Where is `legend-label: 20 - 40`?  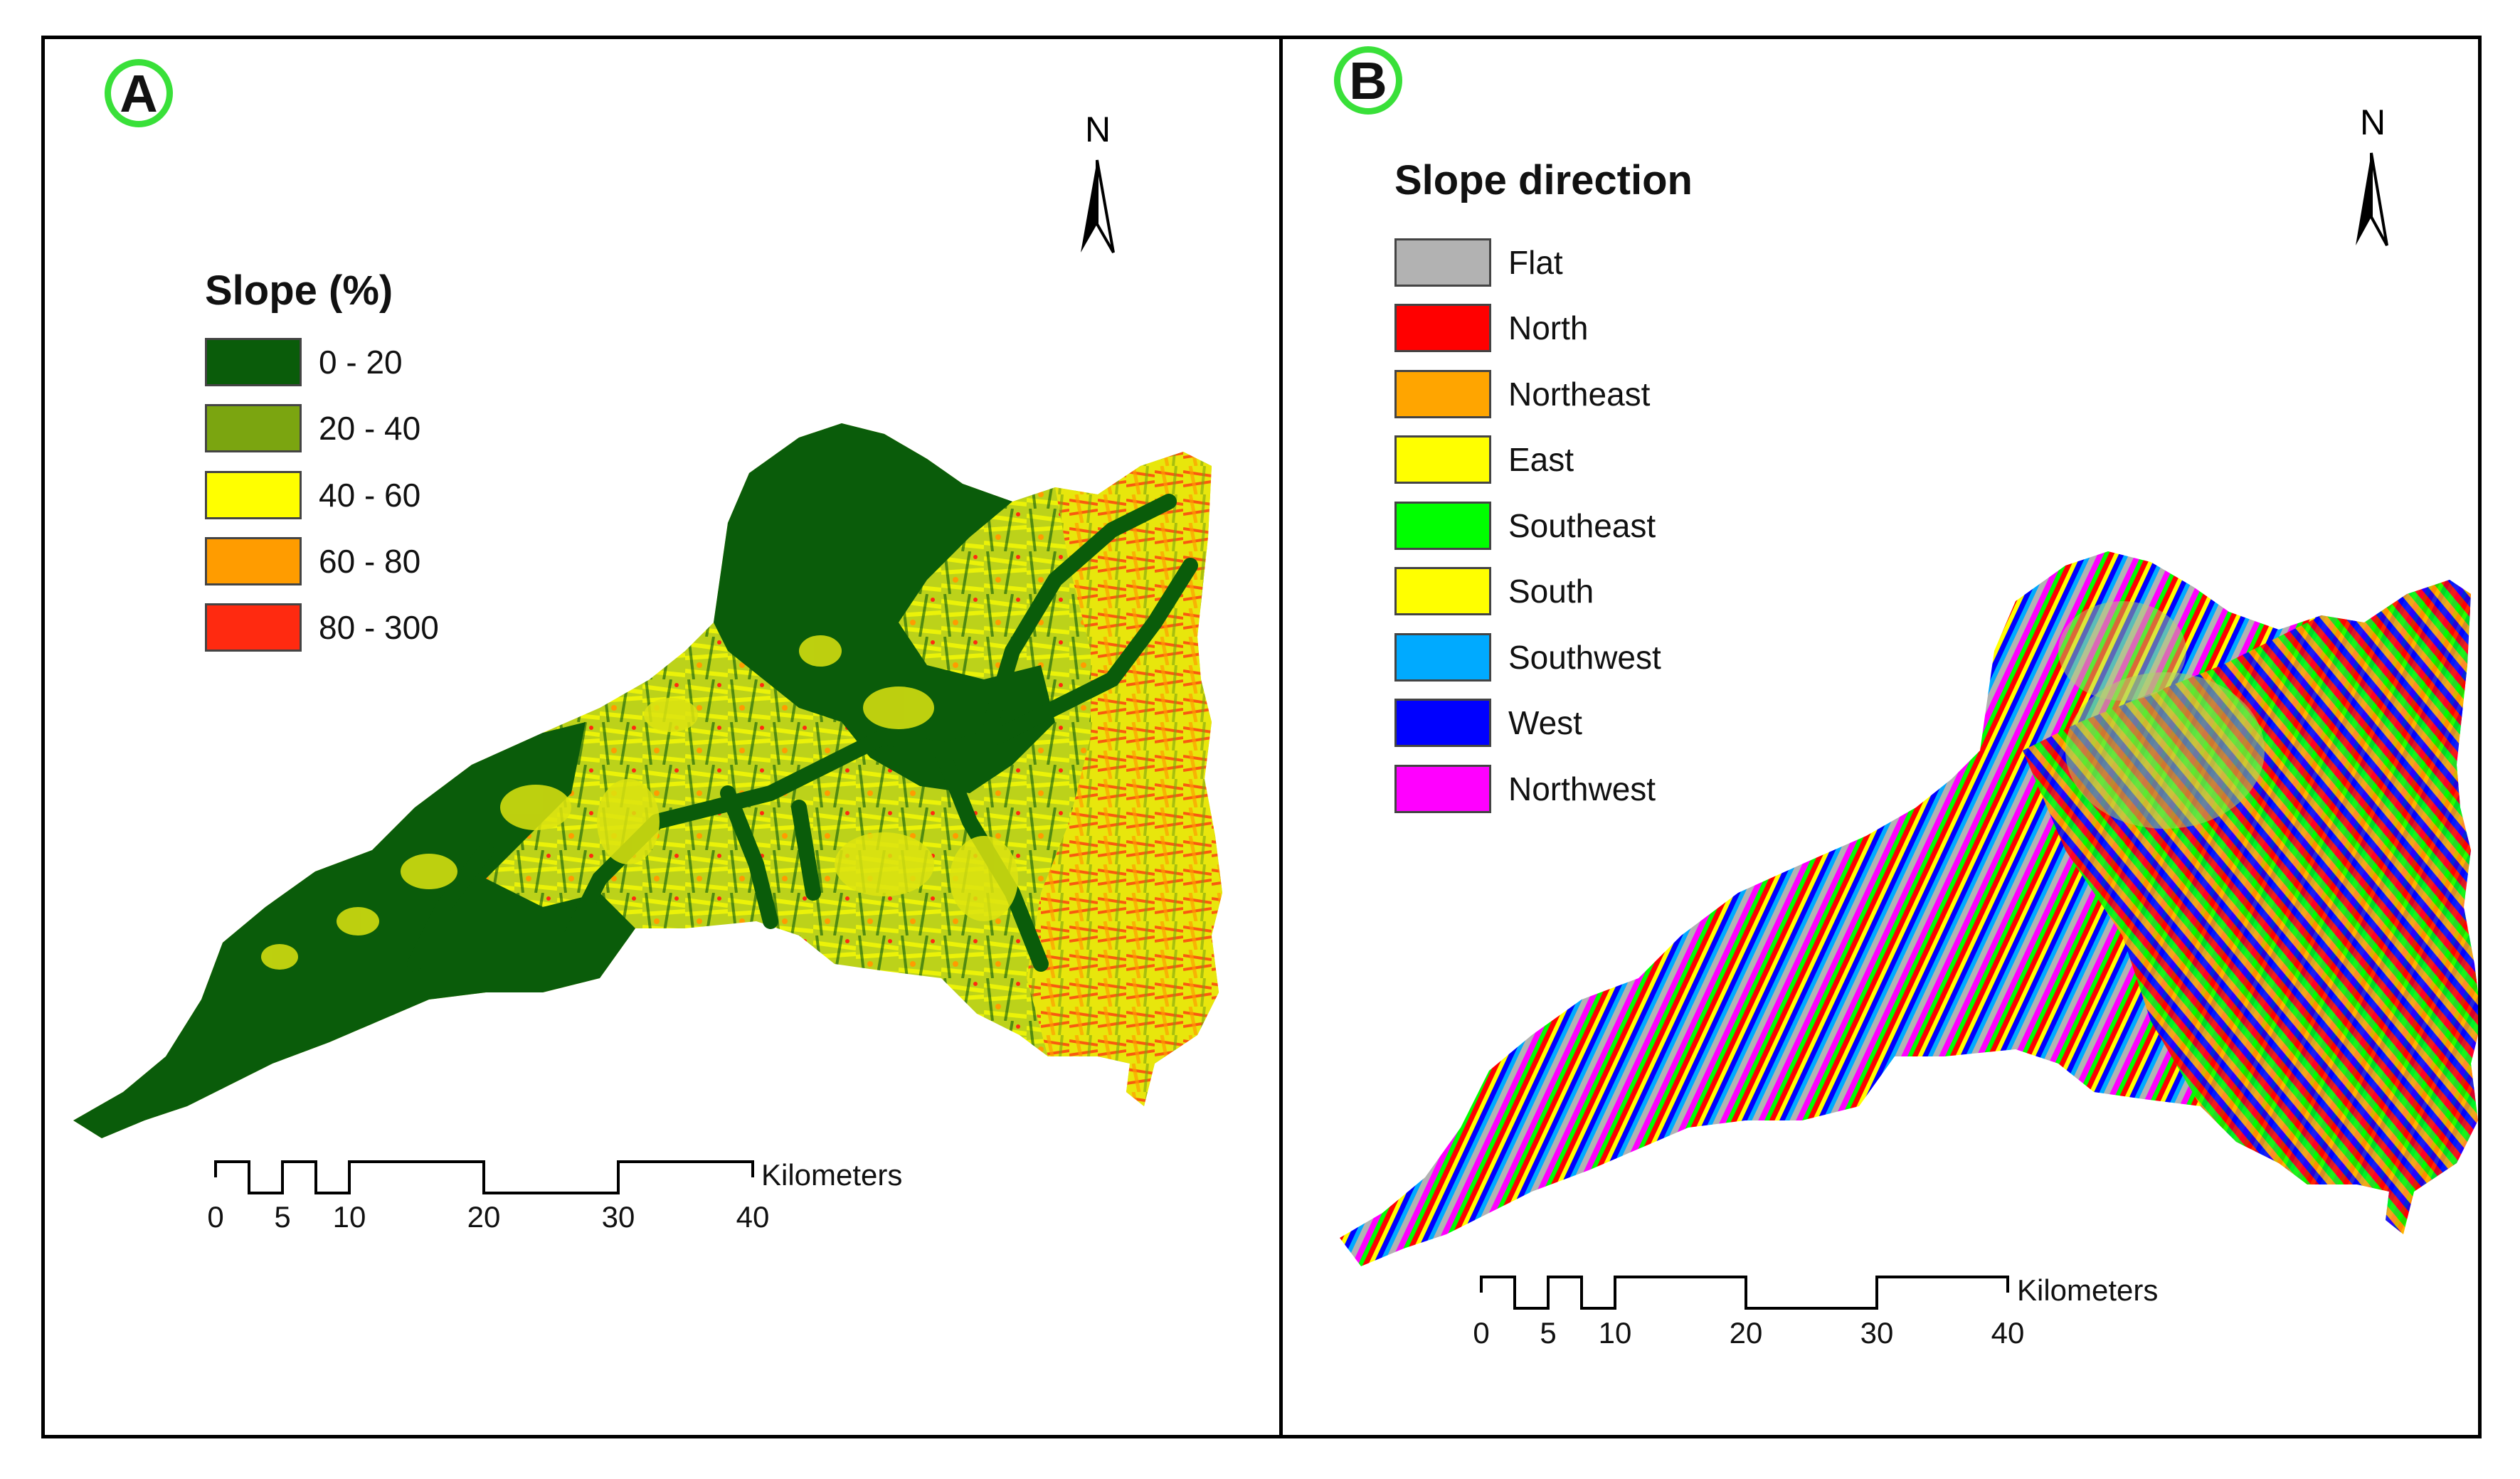 legend-label: 20 - 40 is located at coordinates (370, 428).